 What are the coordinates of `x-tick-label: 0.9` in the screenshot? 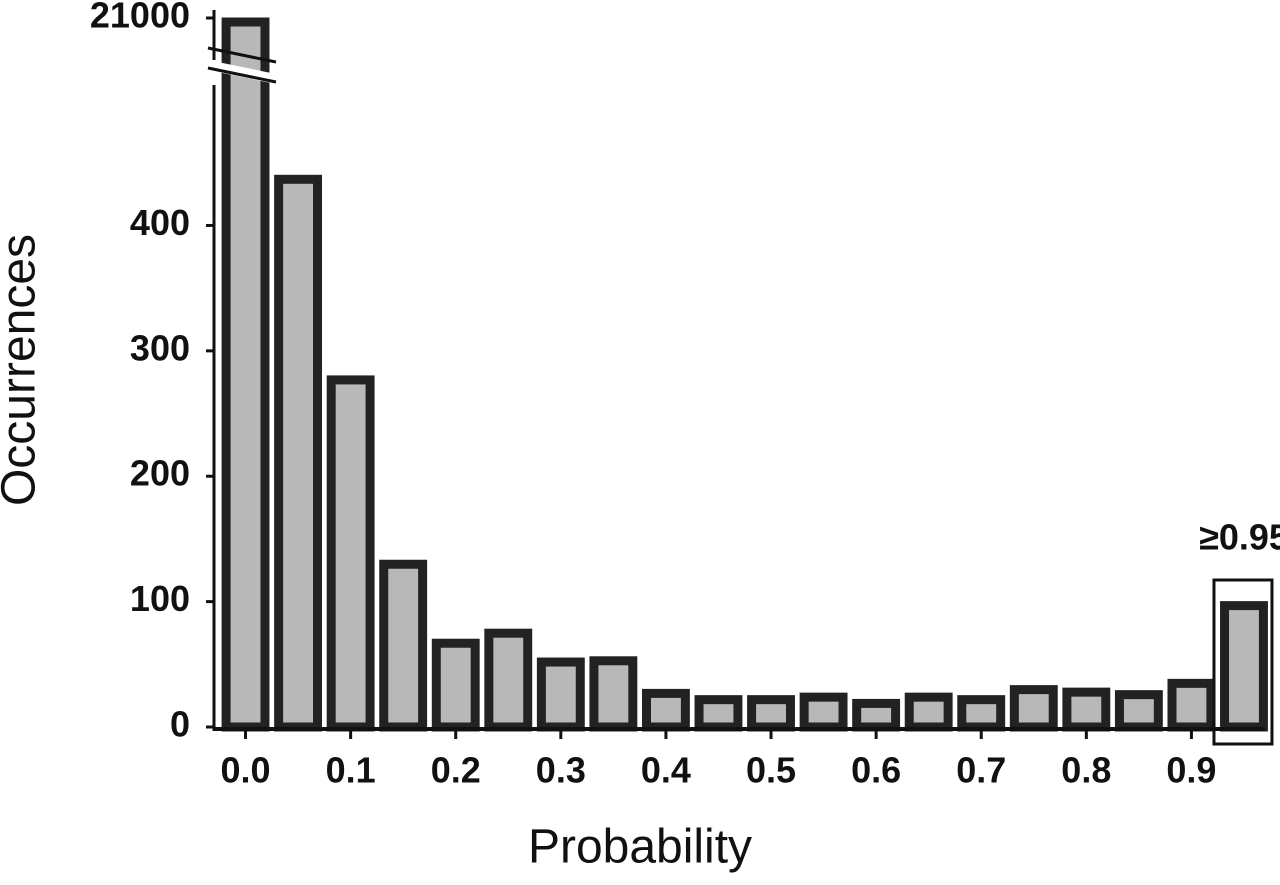 It's located at (1191, 770).